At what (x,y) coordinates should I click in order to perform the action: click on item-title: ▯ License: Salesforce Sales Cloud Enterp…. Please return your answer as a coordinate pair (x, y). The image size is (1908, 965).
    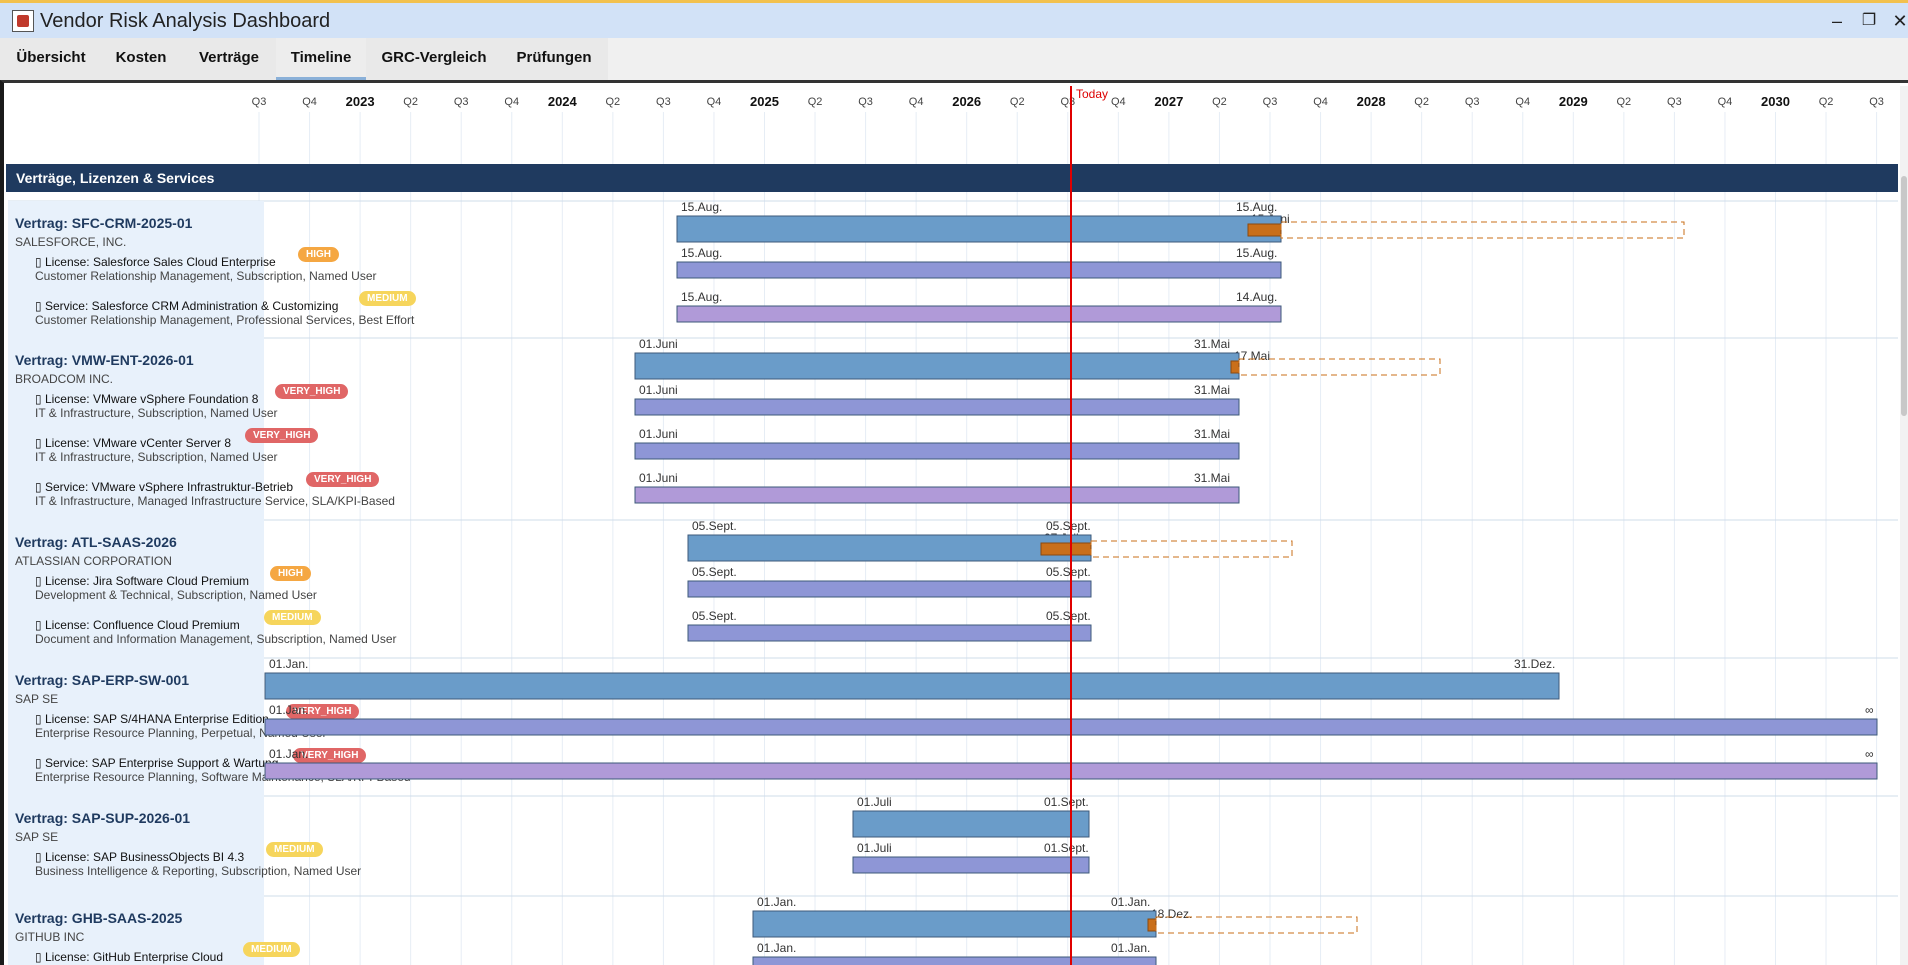
    Looking at the image, I should click on (155, 262).